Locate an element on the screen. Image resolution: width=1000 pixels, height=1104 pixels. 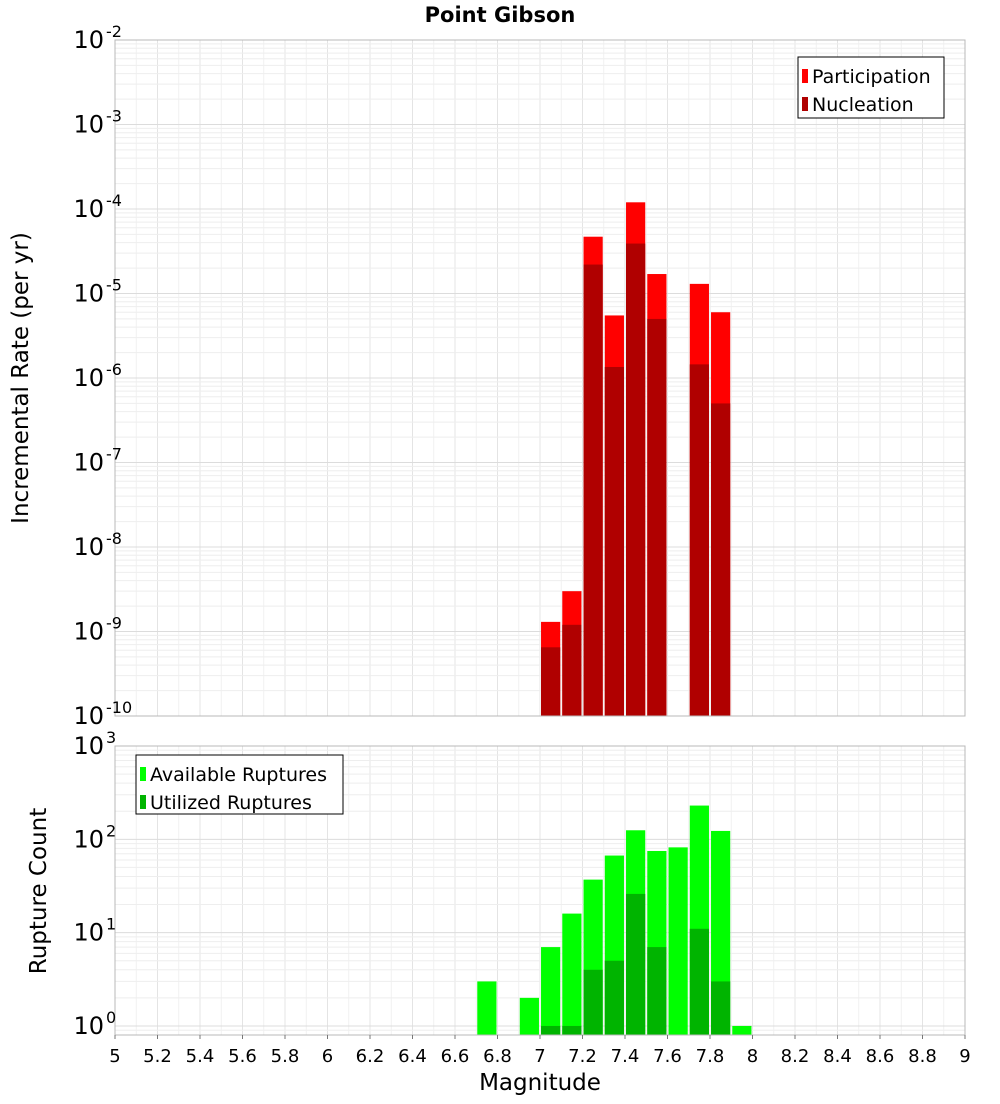
x-tick-label: 8.8 is located at coordinates (922, 1056).